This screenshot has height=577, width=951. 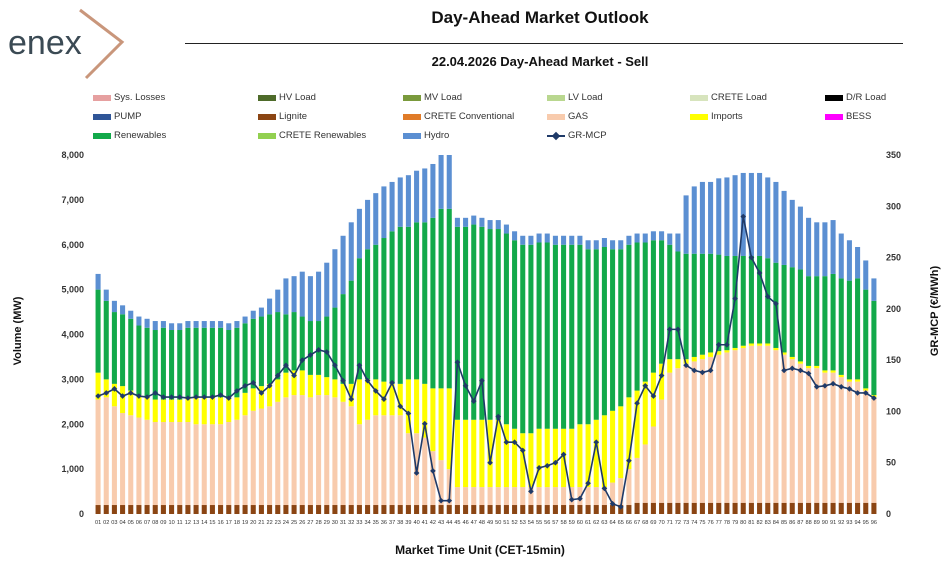 What do you see at coordinates (229, 523) in the screenshot?
I see `x-tick-label: 17` at bounding box center [229, 523].